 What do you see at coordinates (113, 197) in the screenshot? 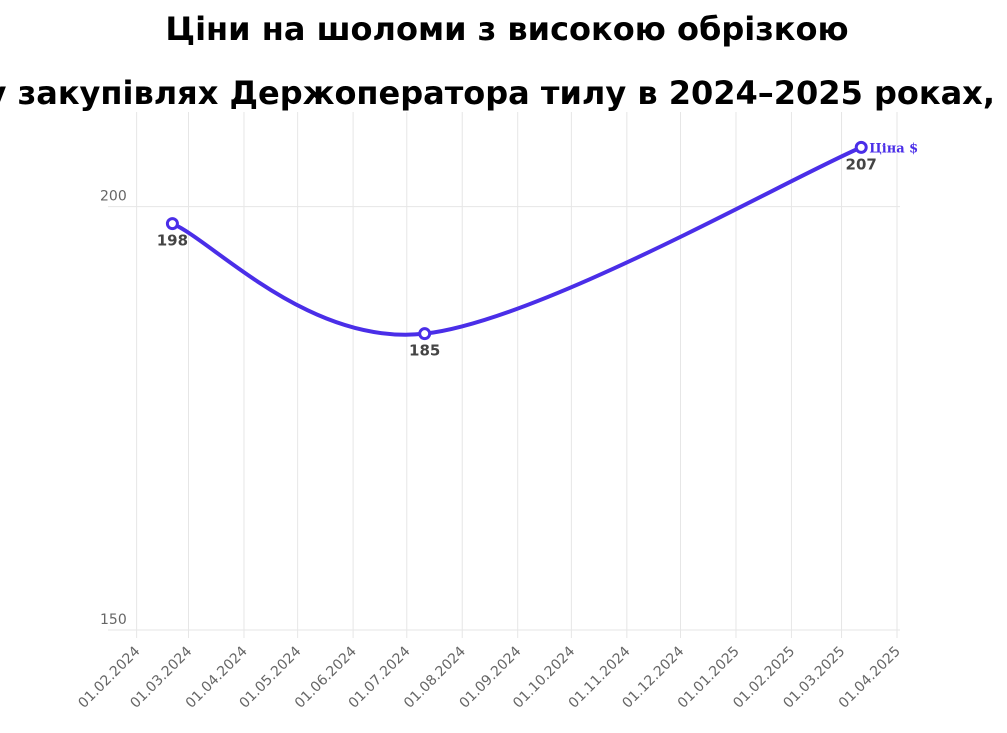
I see `y-tick-label: 200` at bounding box center [113, 197].